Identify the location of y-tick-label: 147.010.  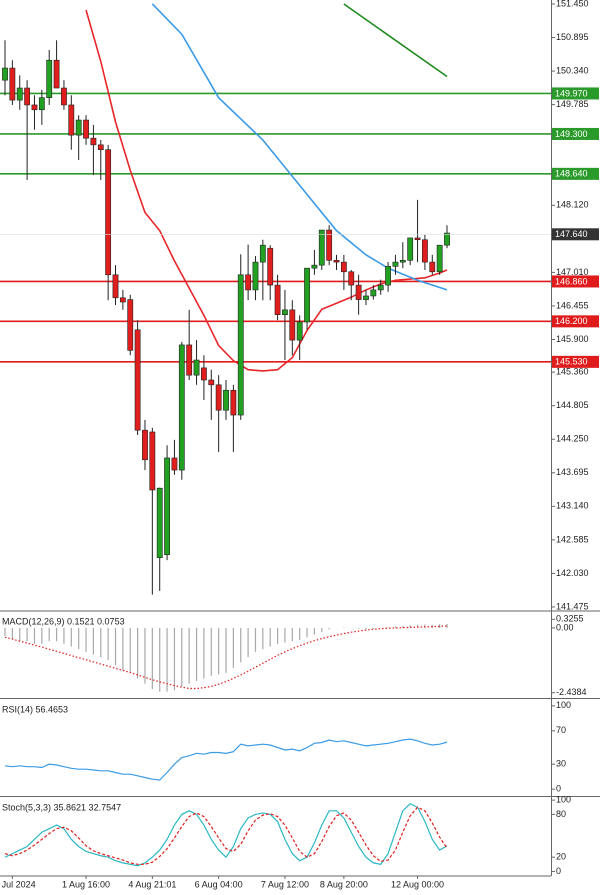
(572, 272).